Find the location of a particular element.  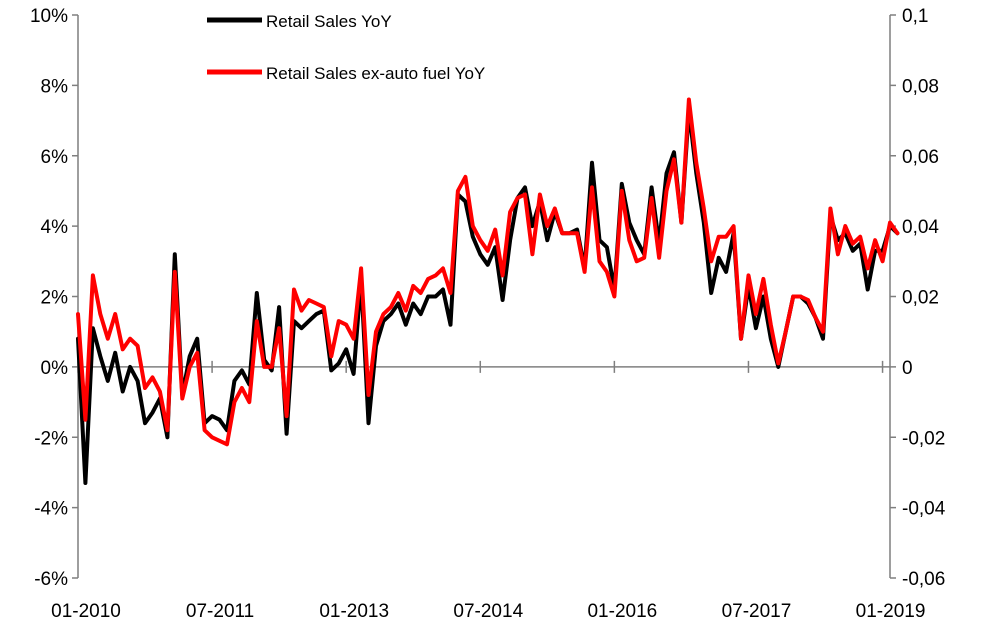

legend-label: Retail Sales YoY is located at coordinates (329, 21).